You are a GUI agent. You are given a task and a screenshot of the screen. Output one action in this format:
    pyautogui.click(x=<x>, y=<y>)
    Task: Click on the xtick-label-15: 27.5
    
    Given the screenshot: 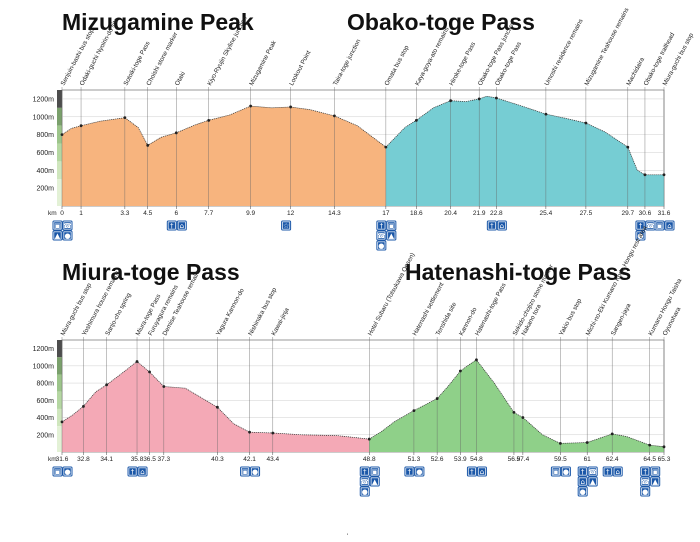 What is the action you would take?
    pyautogui.click(x=586, y=213)
    